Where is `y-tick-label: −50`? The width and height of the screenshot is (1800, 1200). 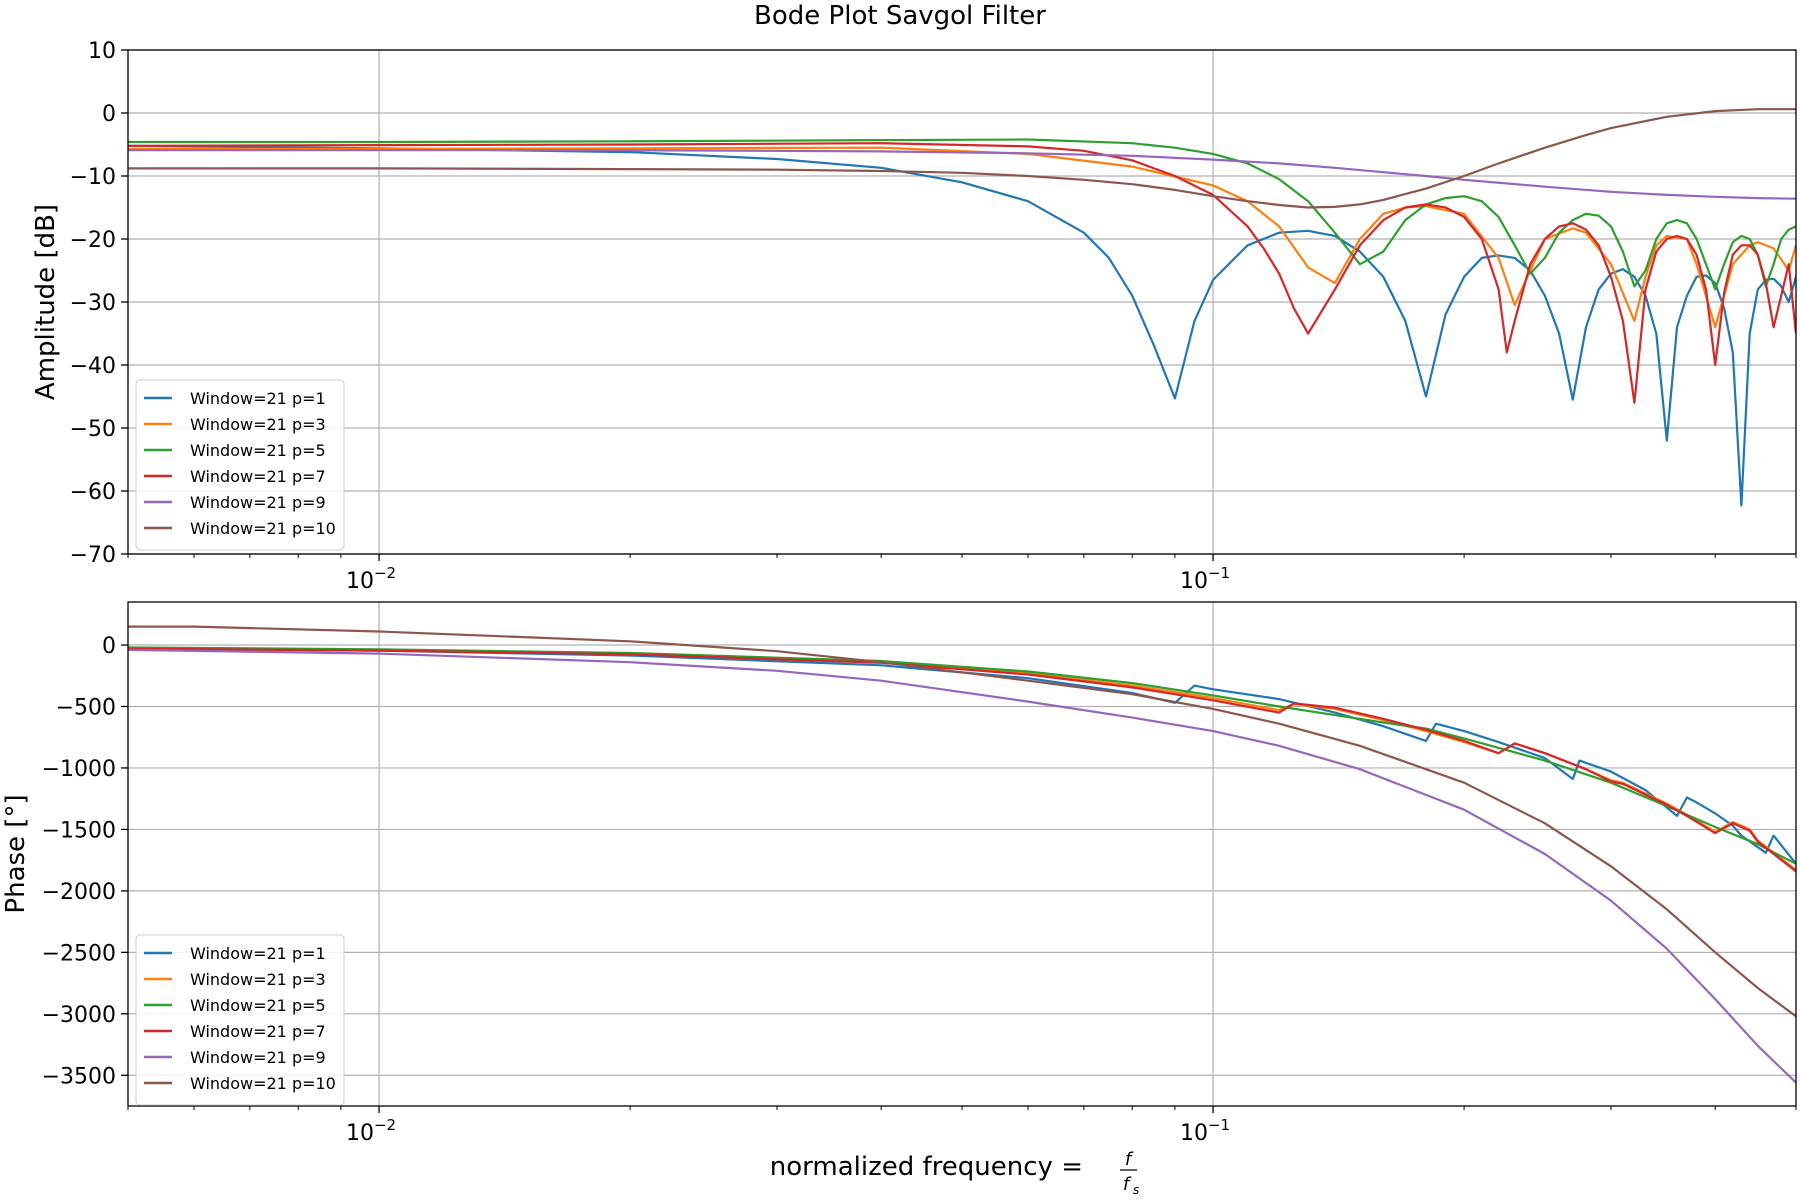 y-tick-label: −50 is located at coordinates (93, 429).